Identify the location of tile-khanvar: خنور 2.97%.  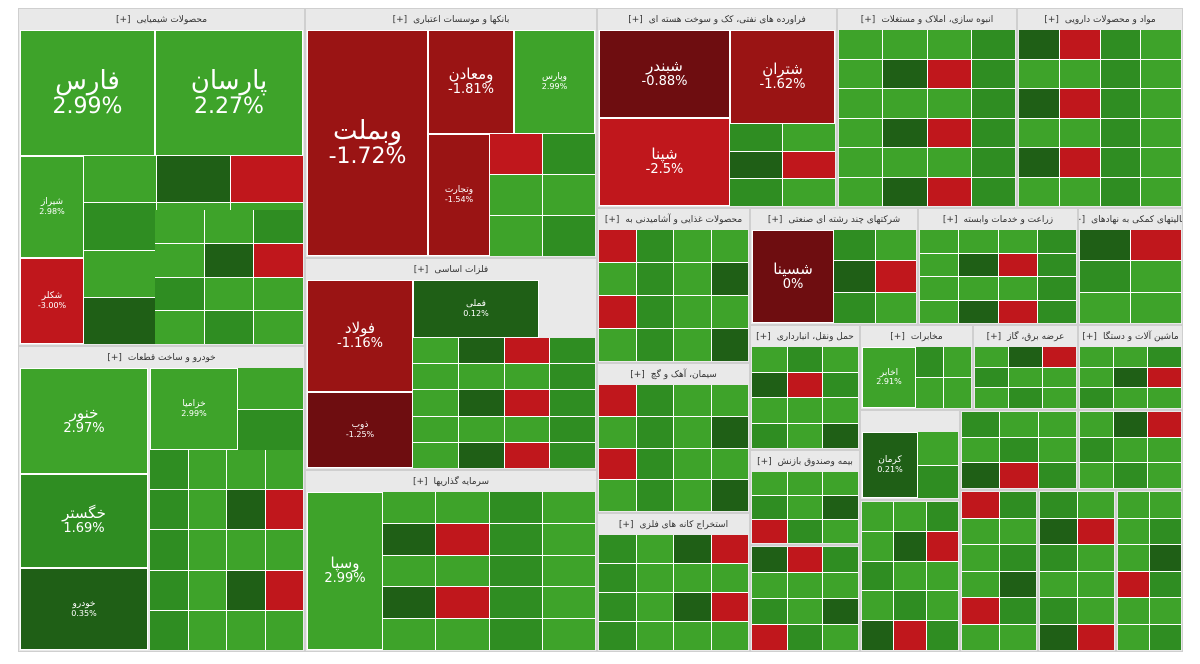
(84, 421).